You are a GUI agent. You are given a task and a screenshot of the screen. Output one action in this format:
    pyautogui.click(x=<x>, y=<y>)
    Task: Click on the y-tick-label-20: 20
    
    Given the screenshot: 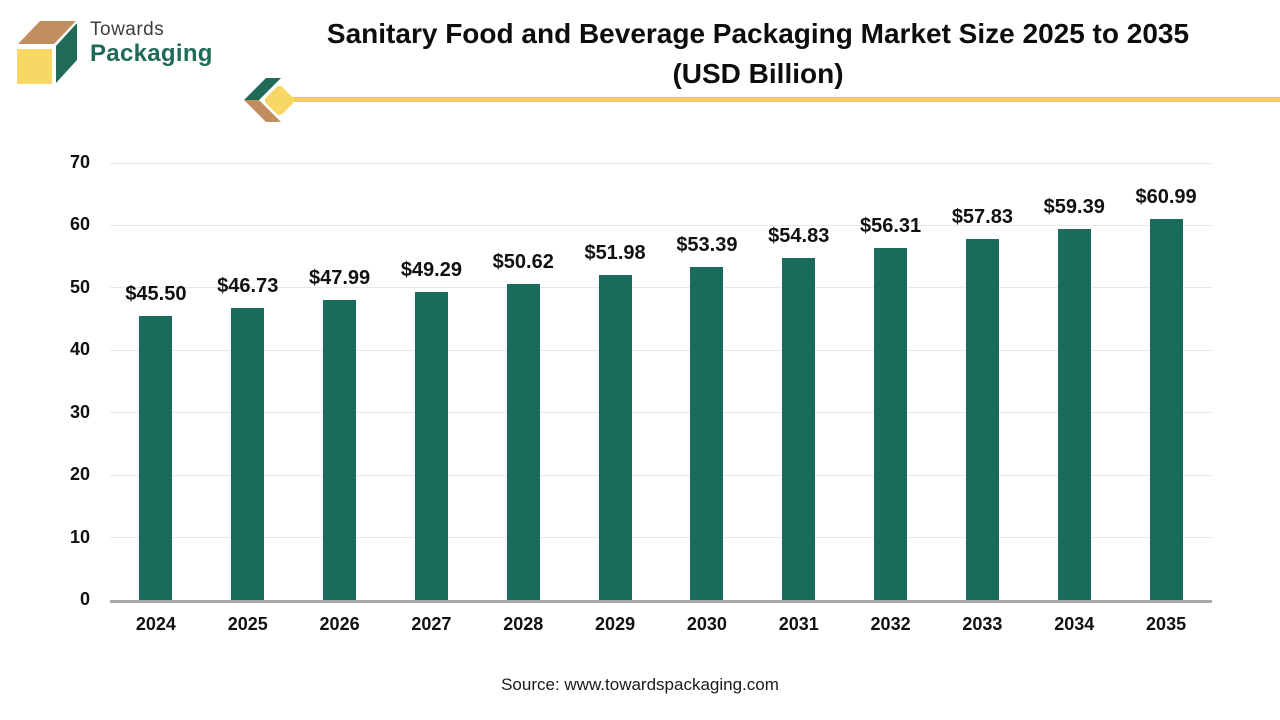 What is the action you would take?
    pyautogui.click(x=79, y=474)
    